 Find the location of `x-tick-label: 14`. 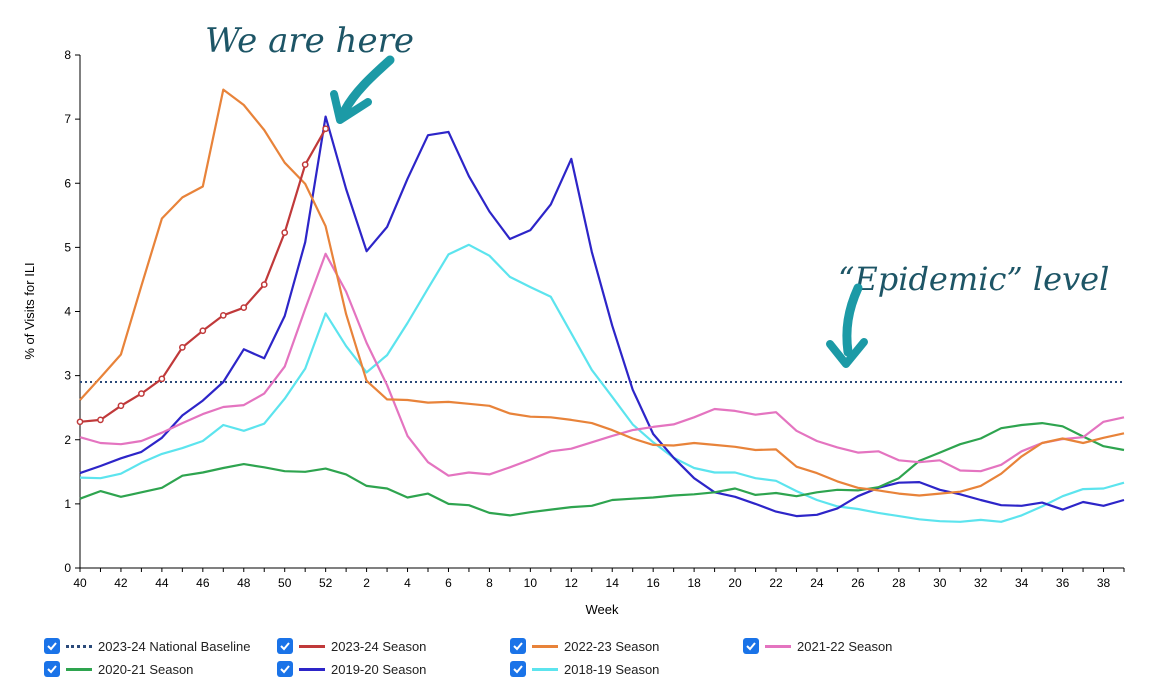

x-tick-label: 14 is located at coordinates (613, 583).